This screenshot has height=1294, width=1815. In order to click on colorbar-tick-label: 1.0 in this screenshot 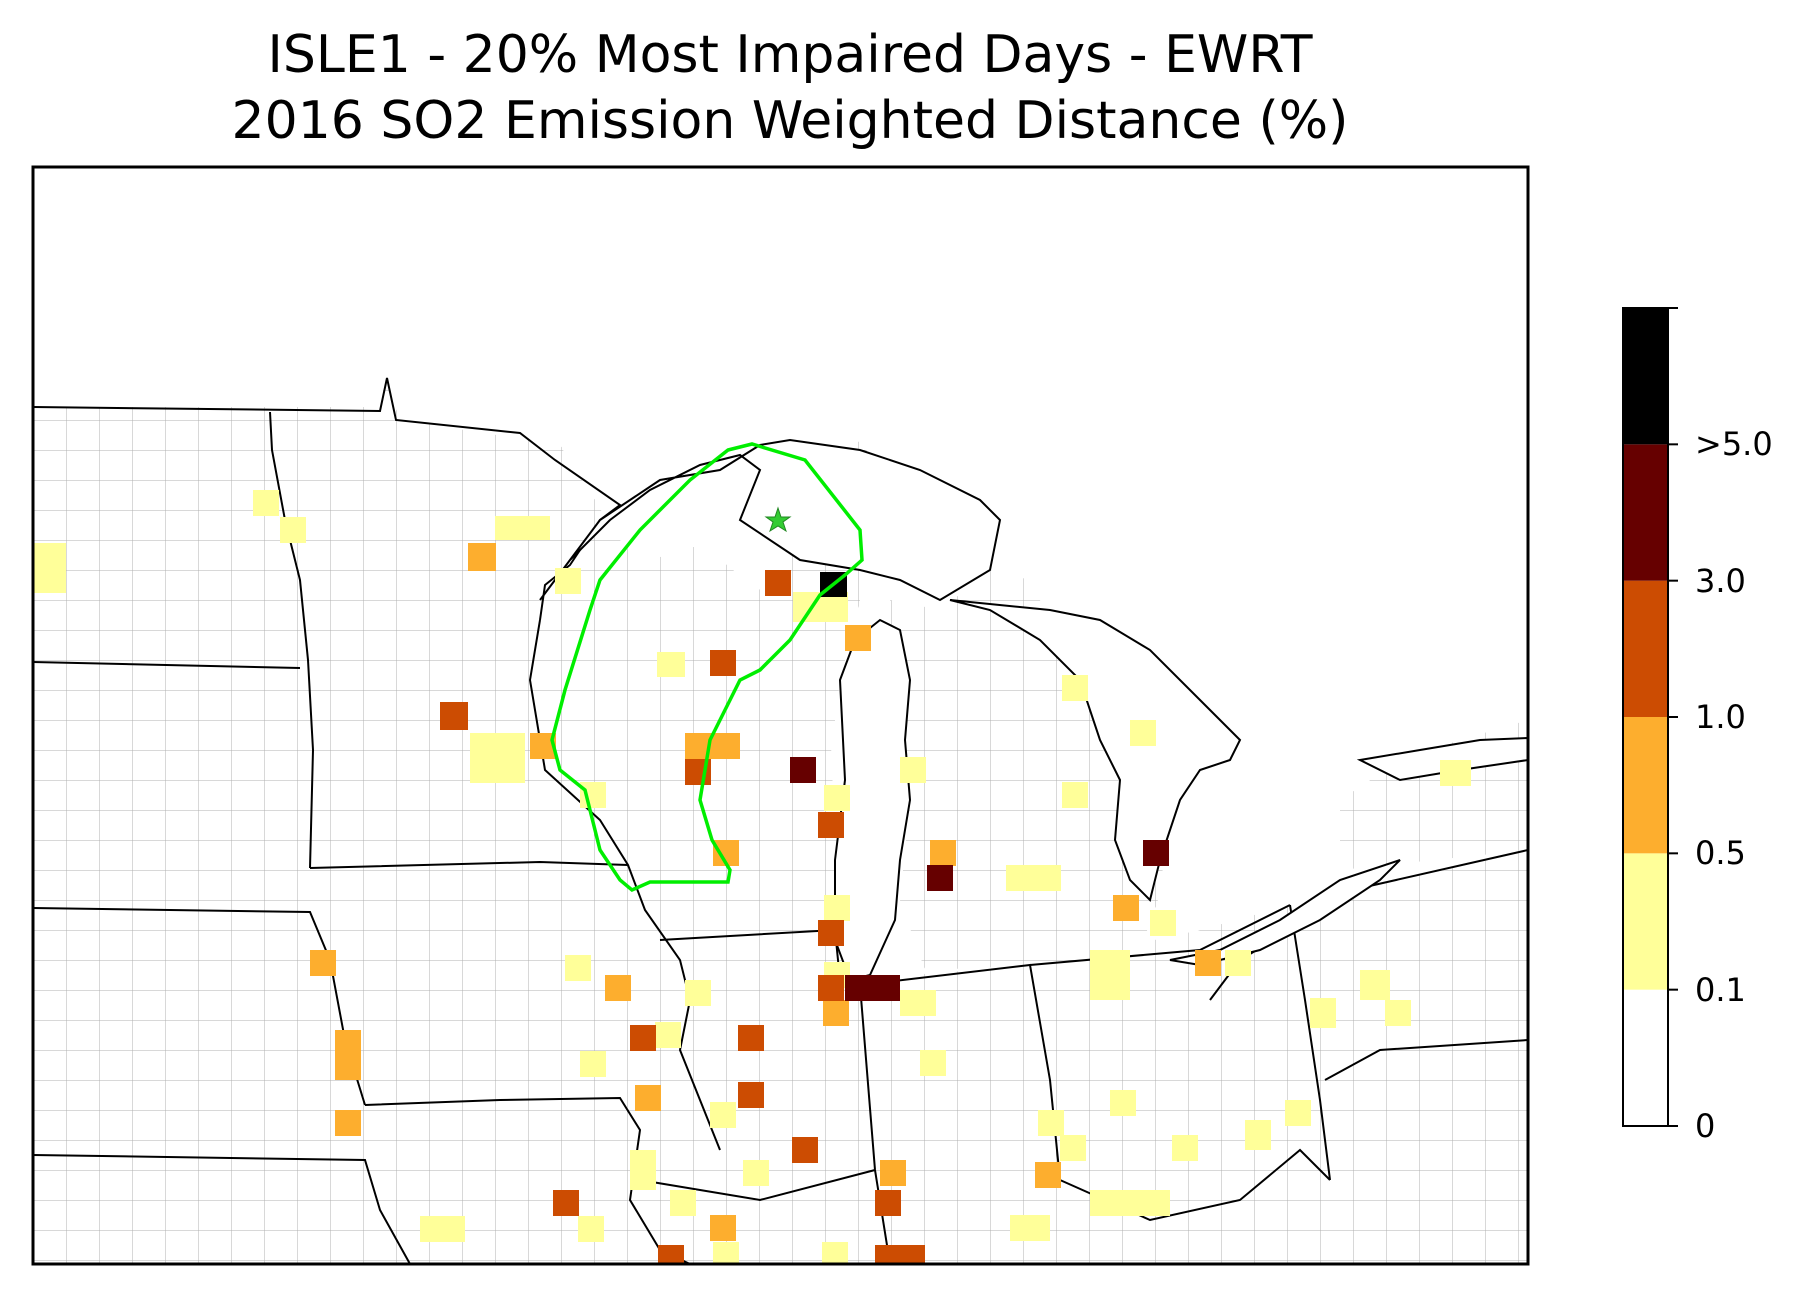, I will do `click(1720, 717)`.